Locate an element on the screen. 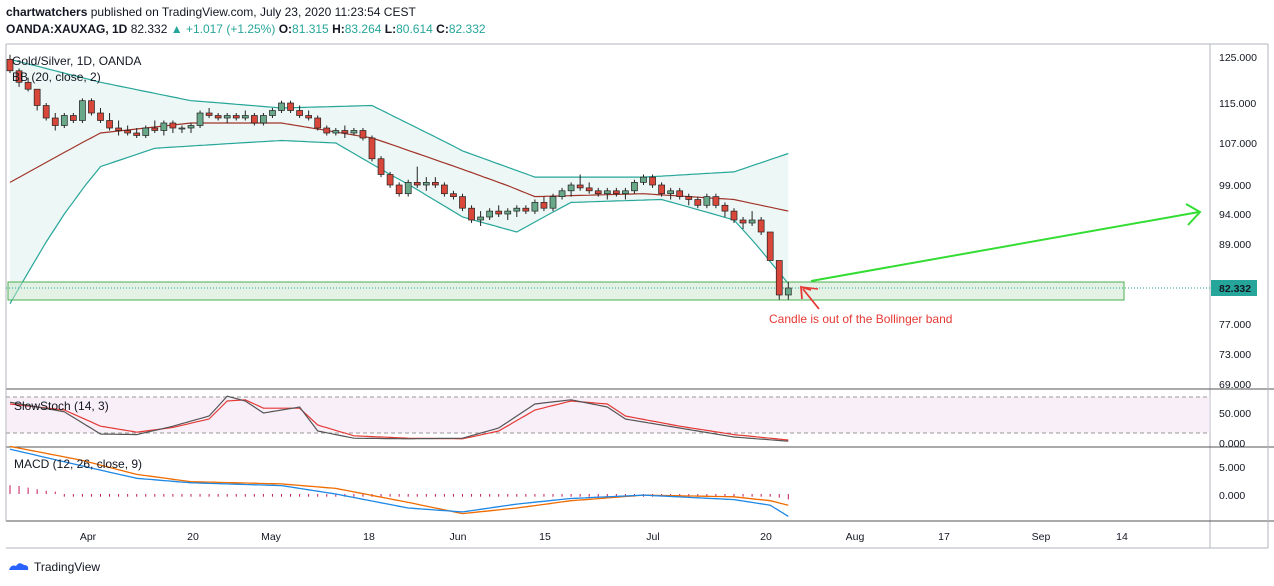 The image size is (1274, 586). price-change: ▲ +1.017 (+1.25%) is located at coordinates (223, 29).